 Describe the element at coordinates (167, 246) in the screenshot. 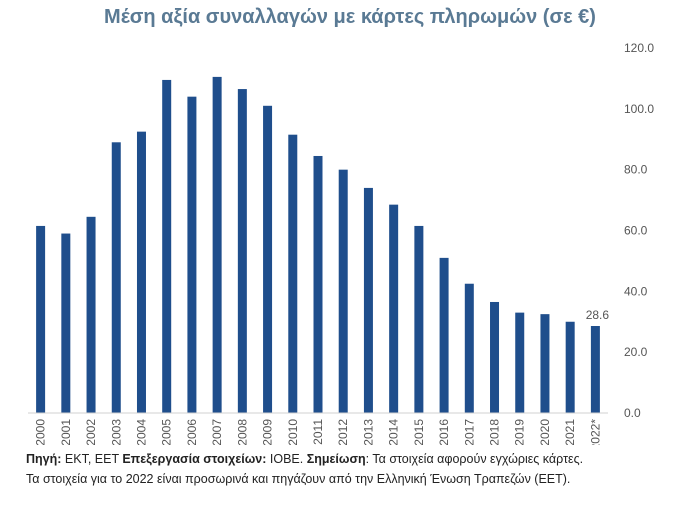

I see `bar-2005` at that location.